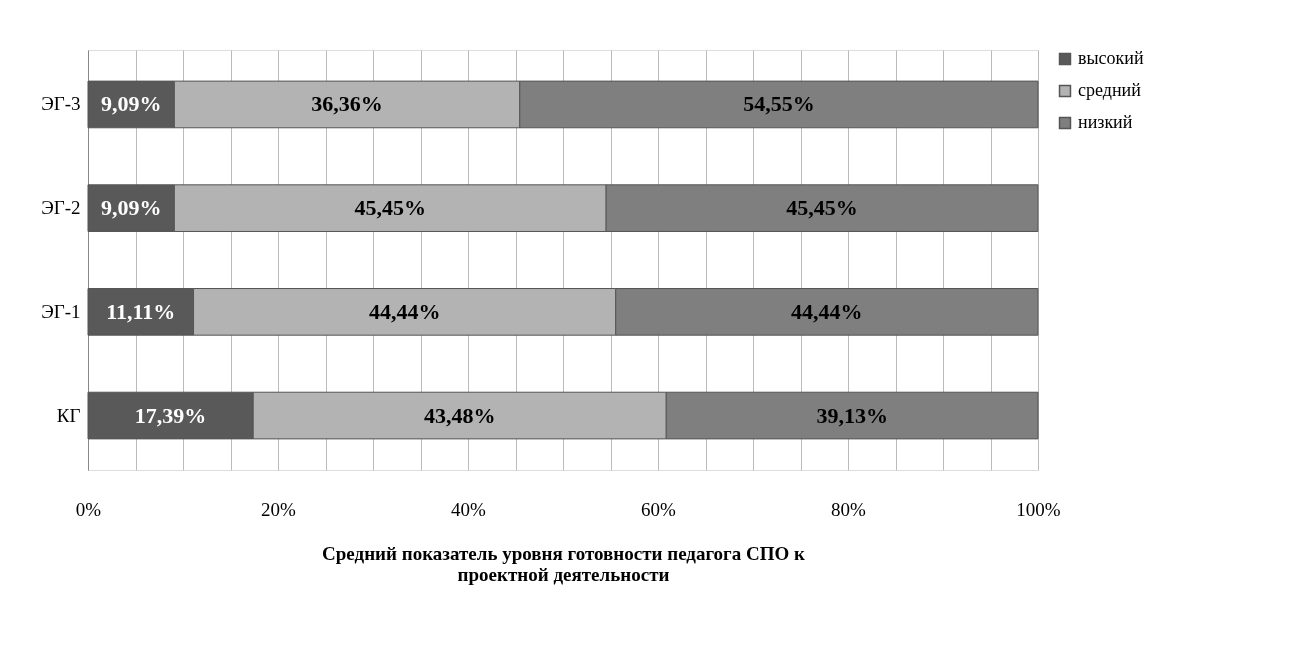 Image resolution: width=1312 pixels, height=669 pixels. I want to click on y-tick-label: ЭГ-3, so click(61, 104).